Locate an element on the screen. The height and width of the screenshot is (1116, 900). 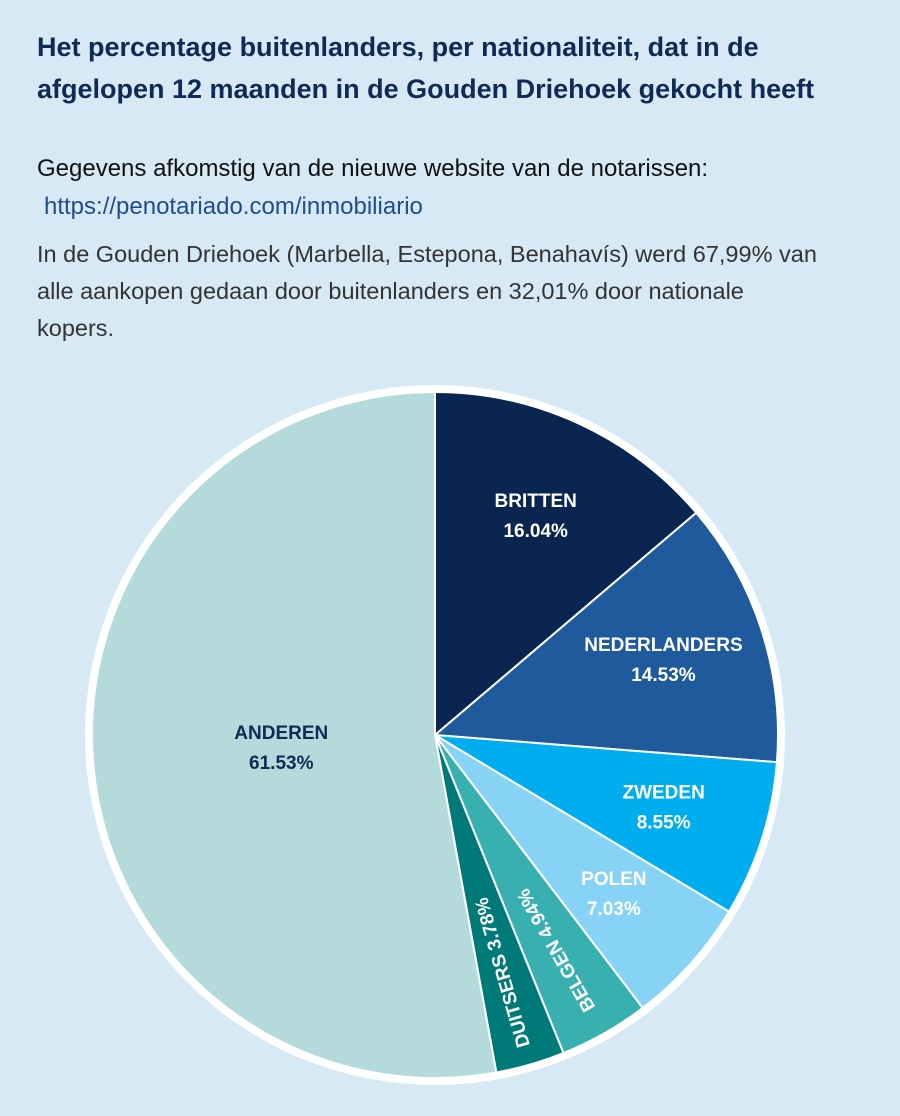
value-label: 14.53% is located at coordinates (663, 675).